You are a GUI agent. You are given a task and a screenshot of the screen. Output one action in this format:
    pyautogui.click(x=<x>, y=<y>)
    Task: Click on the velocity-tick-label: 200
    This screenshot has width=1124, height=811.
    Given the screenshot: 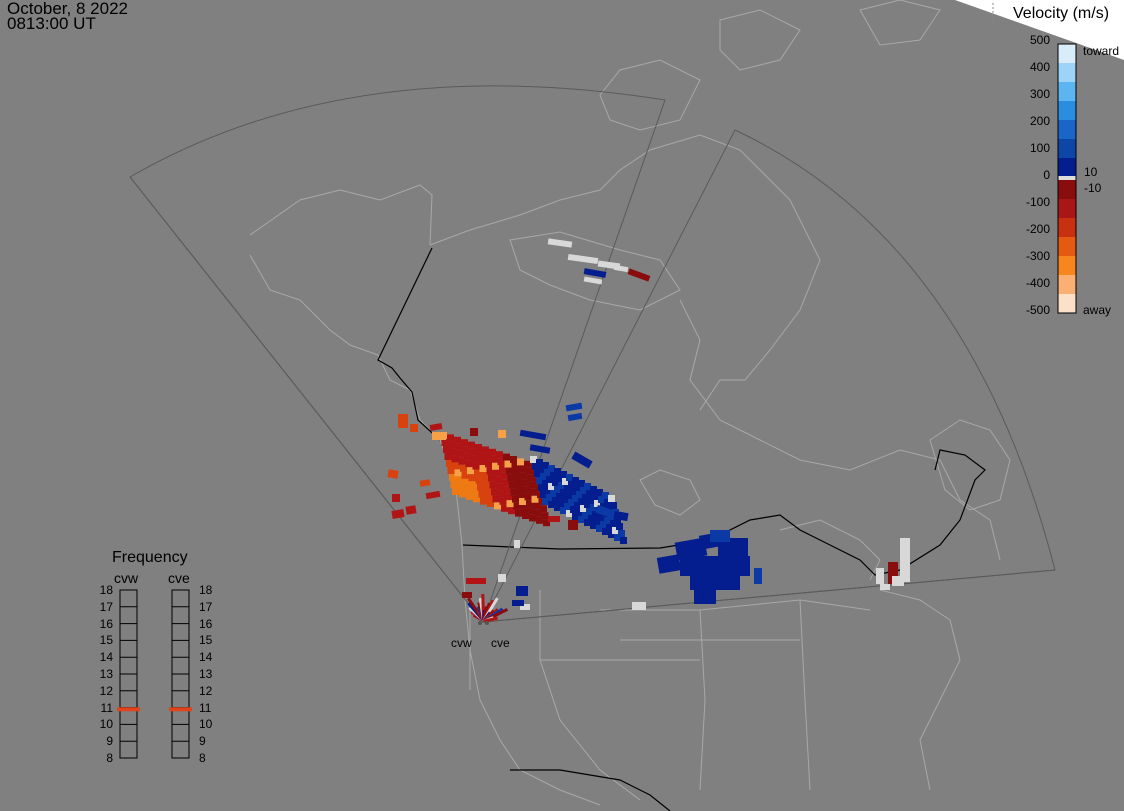 What is the action you would take?
    pyautogui.click(x=1039, y=121)
    